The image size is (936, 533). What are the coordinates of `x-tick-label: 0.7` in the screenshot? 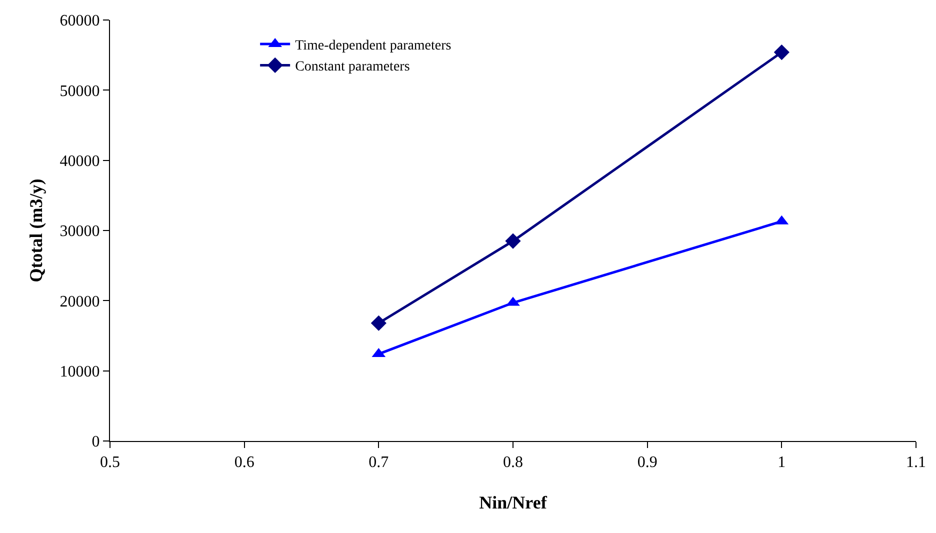 It's located at (378, 463).